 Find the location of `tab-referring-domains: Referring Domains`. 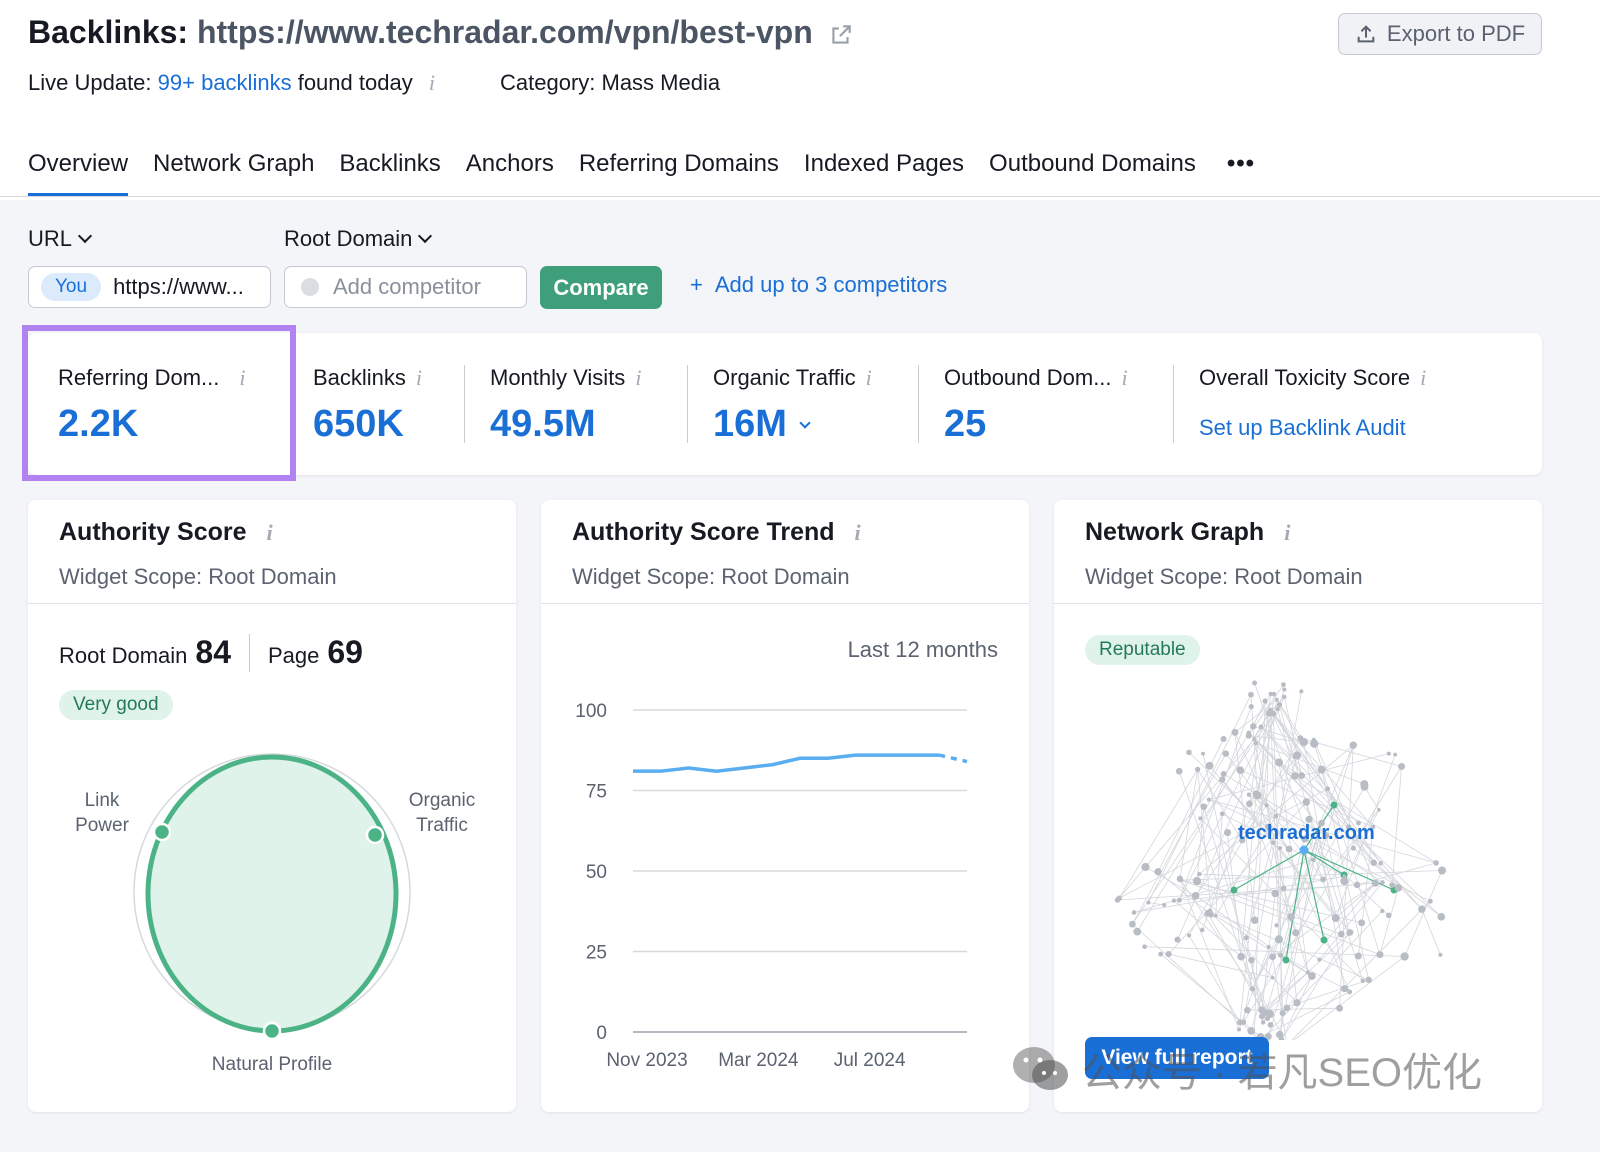

tab-referring-domains: Referring Domains is located at coordinates (678, 163).